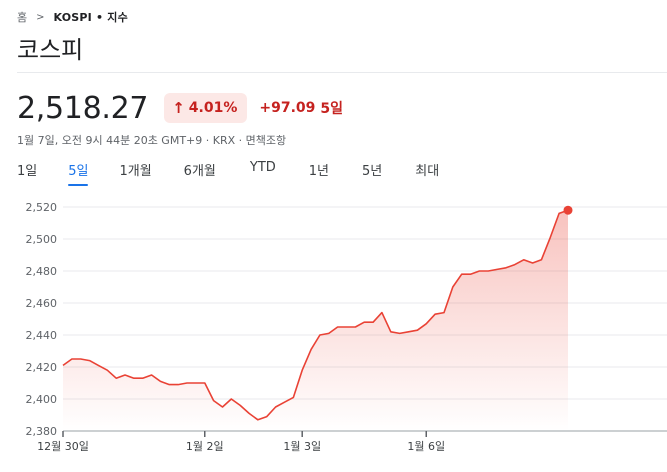 The height and width of the screenshot is (472, 667). I want to click on tab-5d: 5일, so click(78, 172).